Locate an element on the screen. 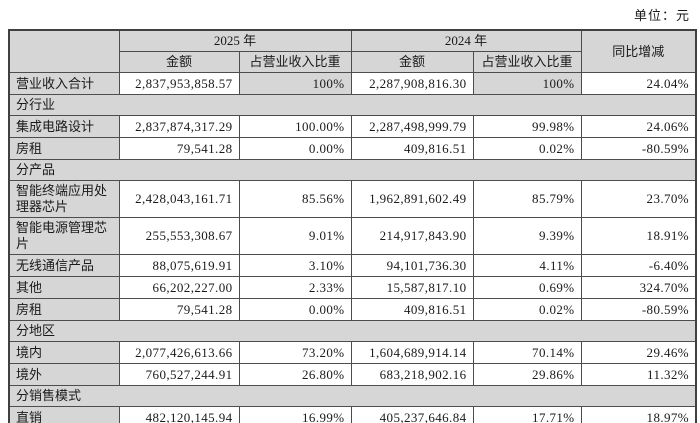  section-label: 分地区 is located at coordinates (352, 331).